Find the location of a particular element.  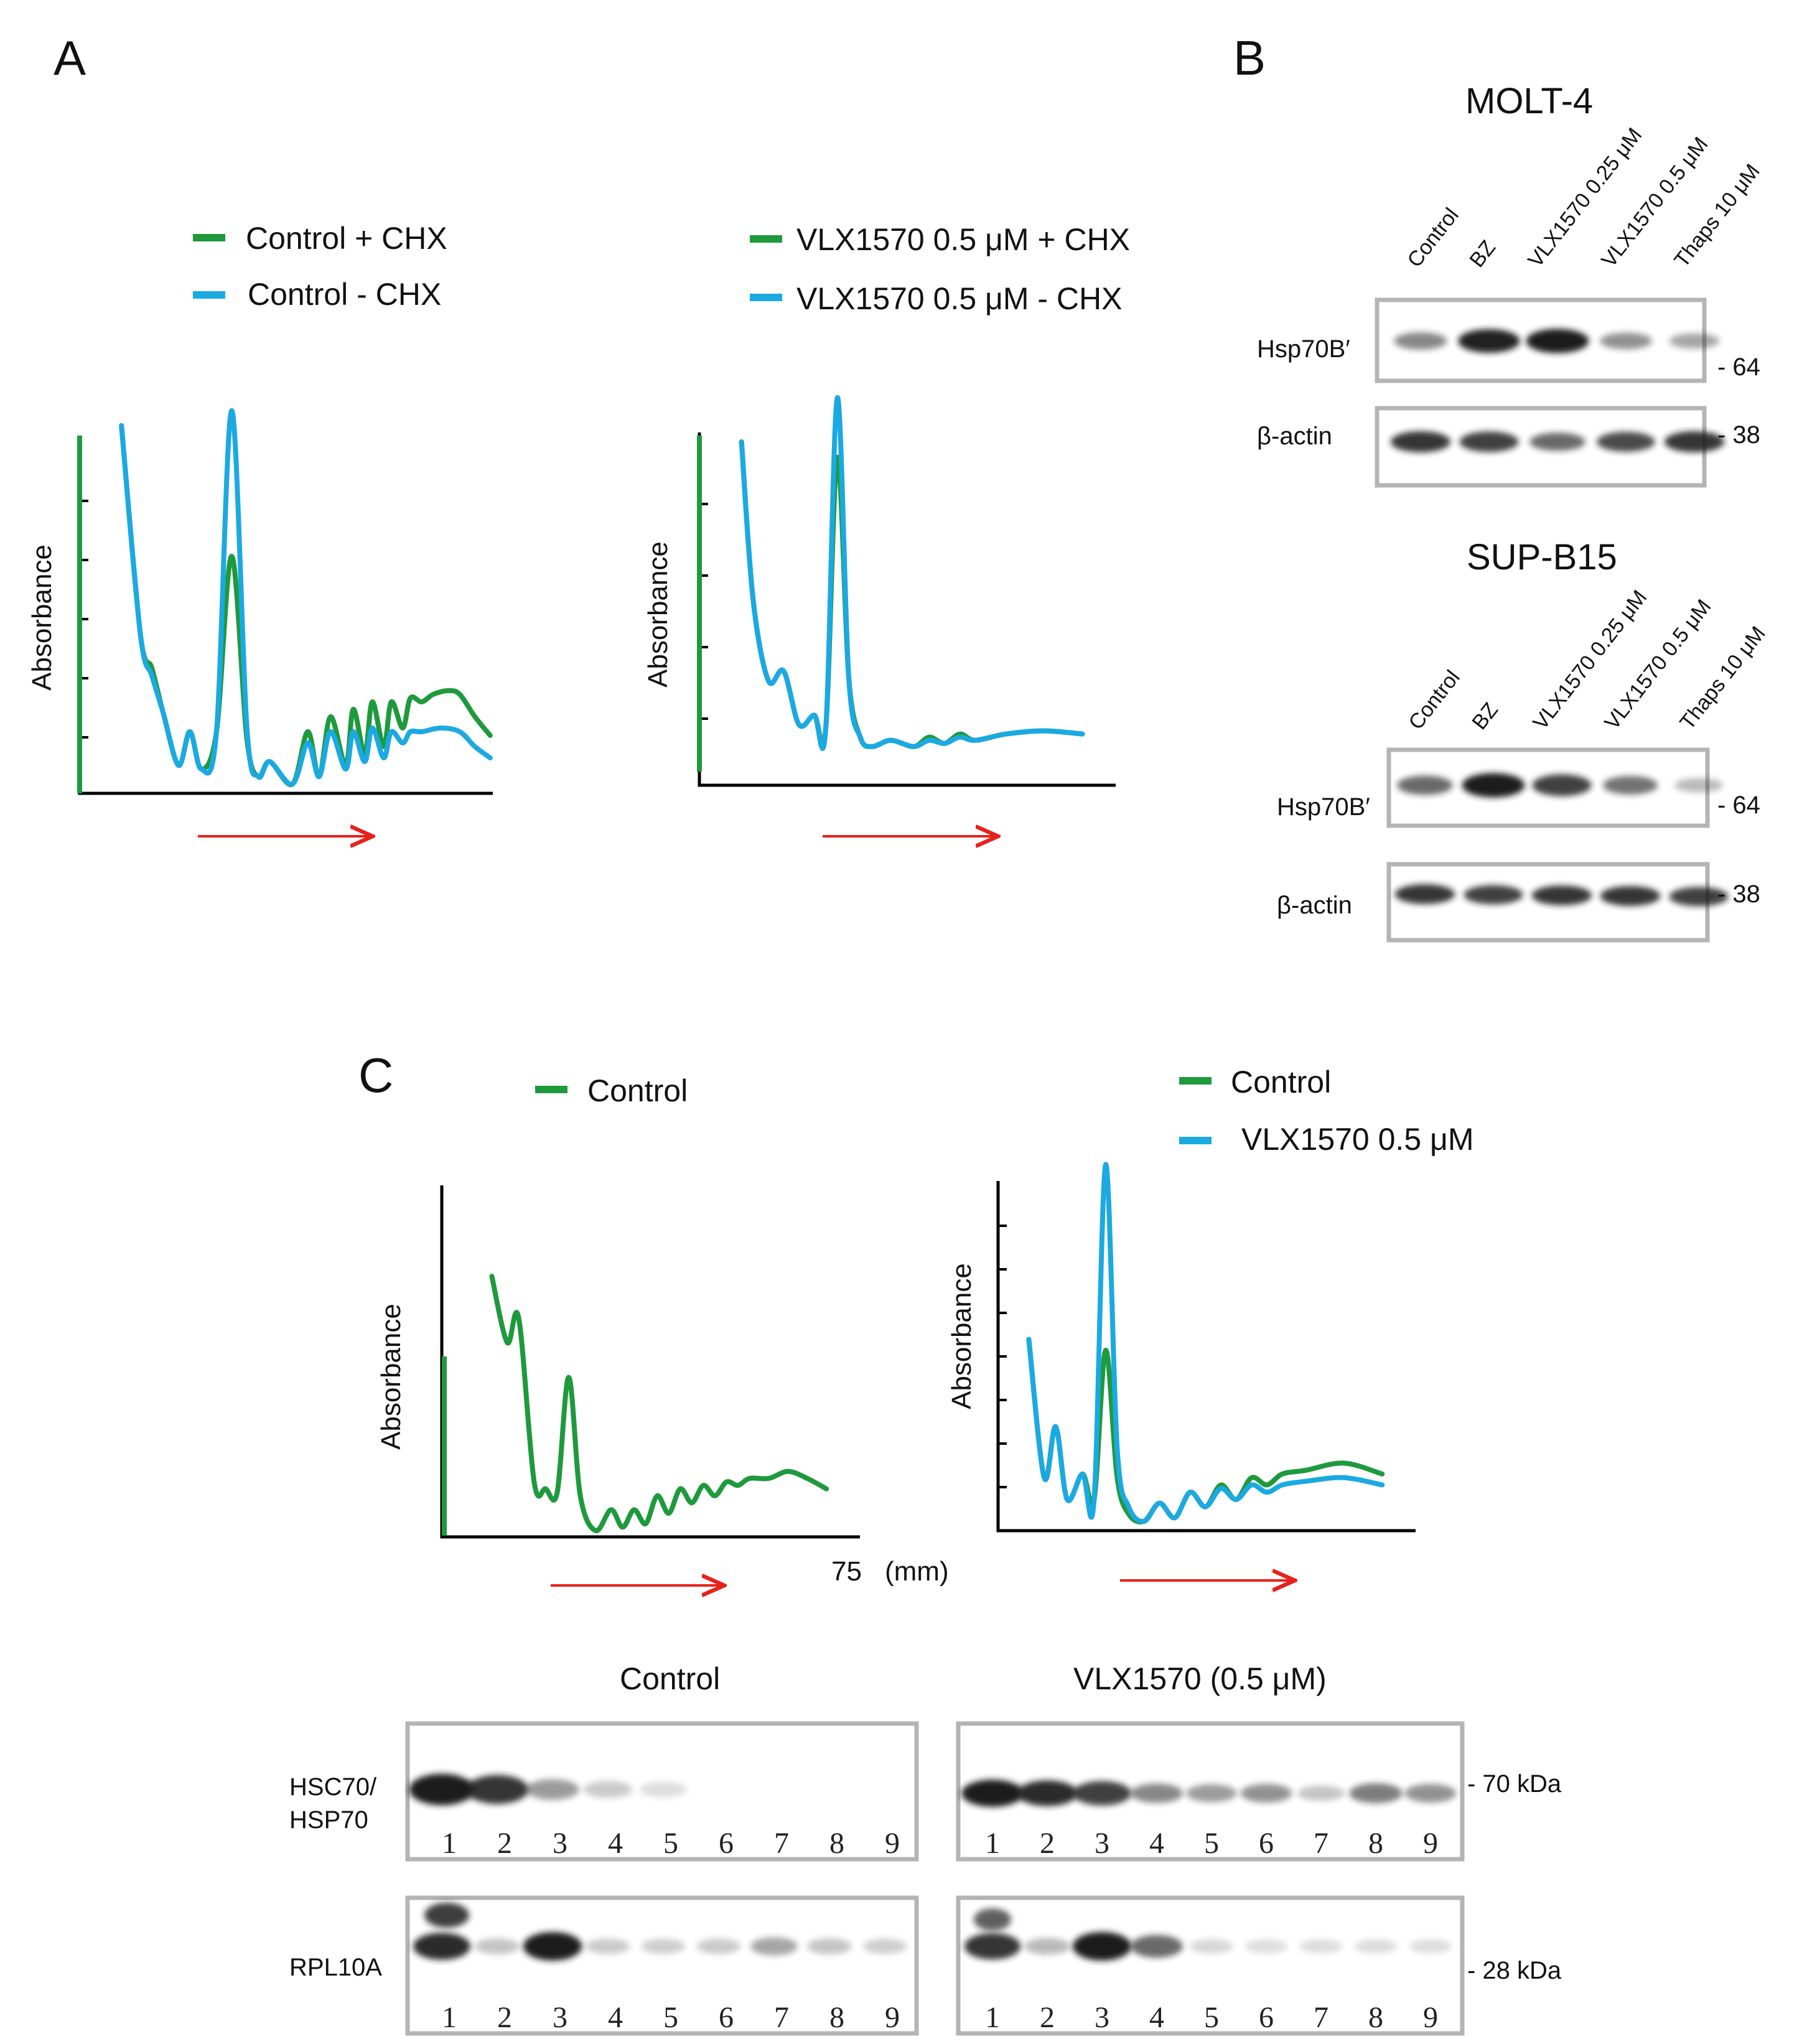

blot-bands-hsc70-vlx is located at coordinates (1209, 1793).